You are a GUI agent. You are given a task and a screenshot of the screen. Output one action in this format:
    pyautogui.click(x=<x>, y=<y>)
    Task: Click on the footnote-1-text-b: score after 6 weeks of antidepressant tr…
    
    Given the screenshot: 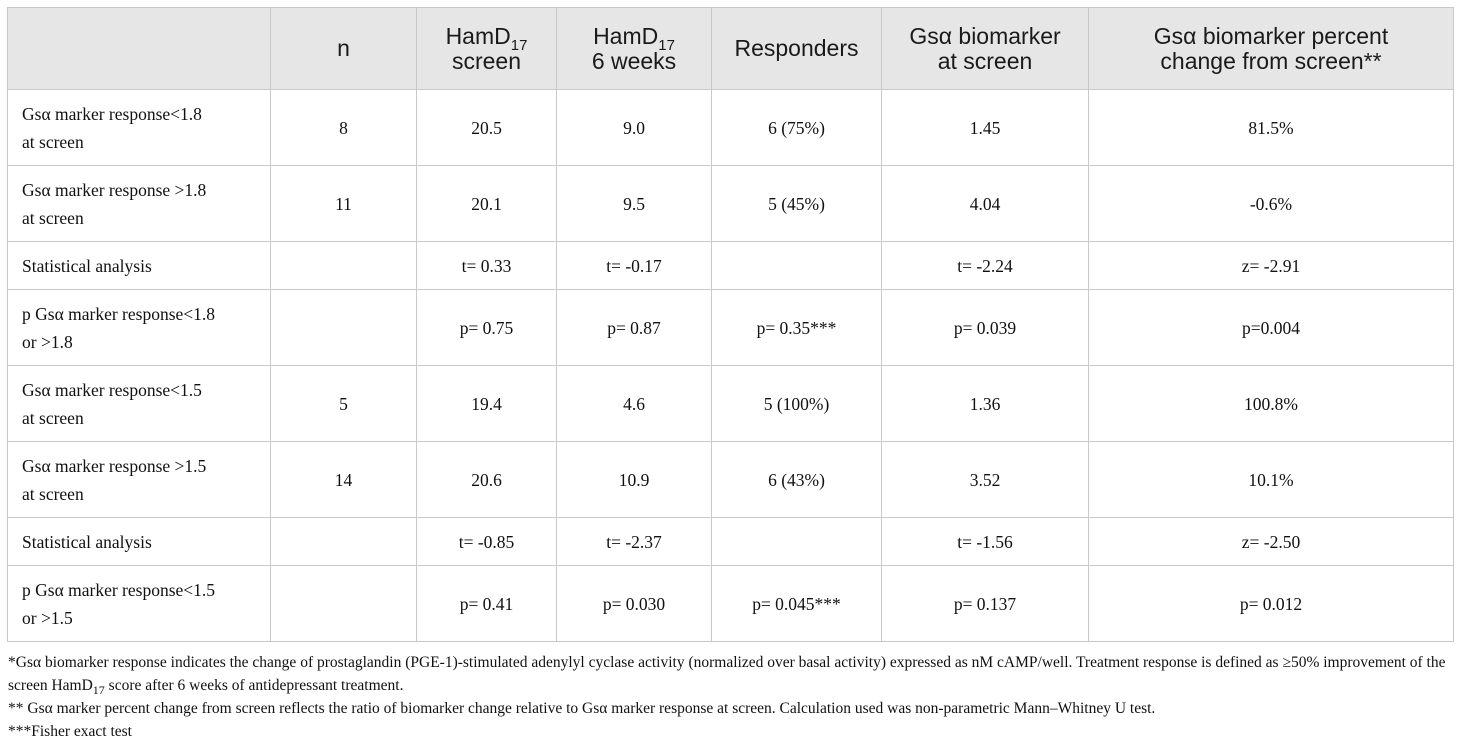 What is the action you would take?
    pyautogui.click(x=254, y=685)
    